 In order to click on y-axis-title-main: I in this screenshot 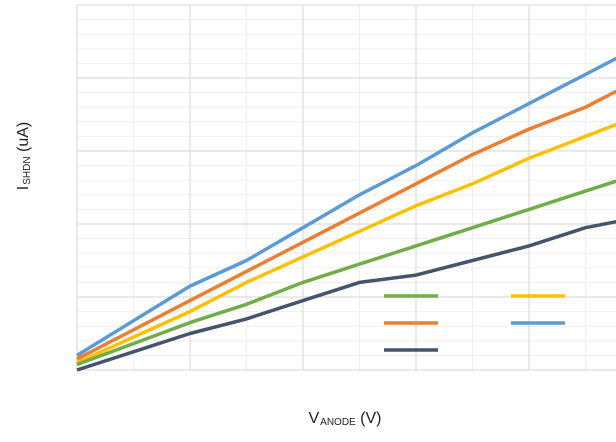, I will do `click(23, 188)`.